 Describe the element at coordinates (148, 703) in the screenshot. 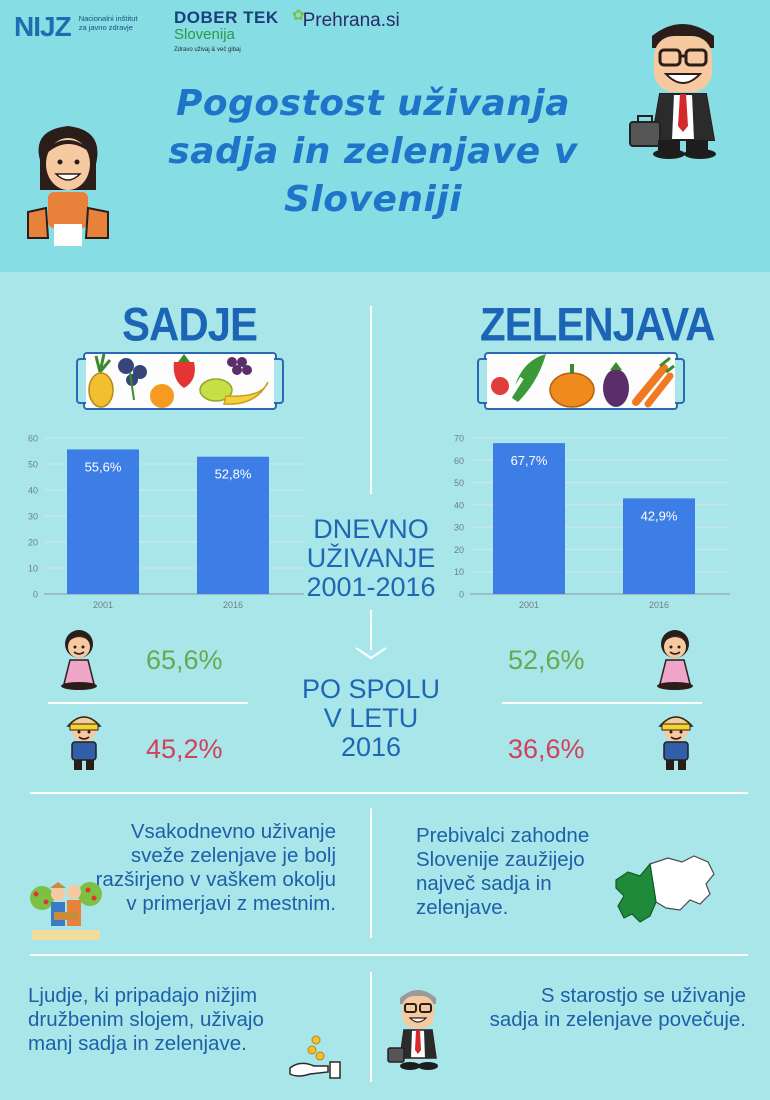

I see `gender-divider-left` at that location.